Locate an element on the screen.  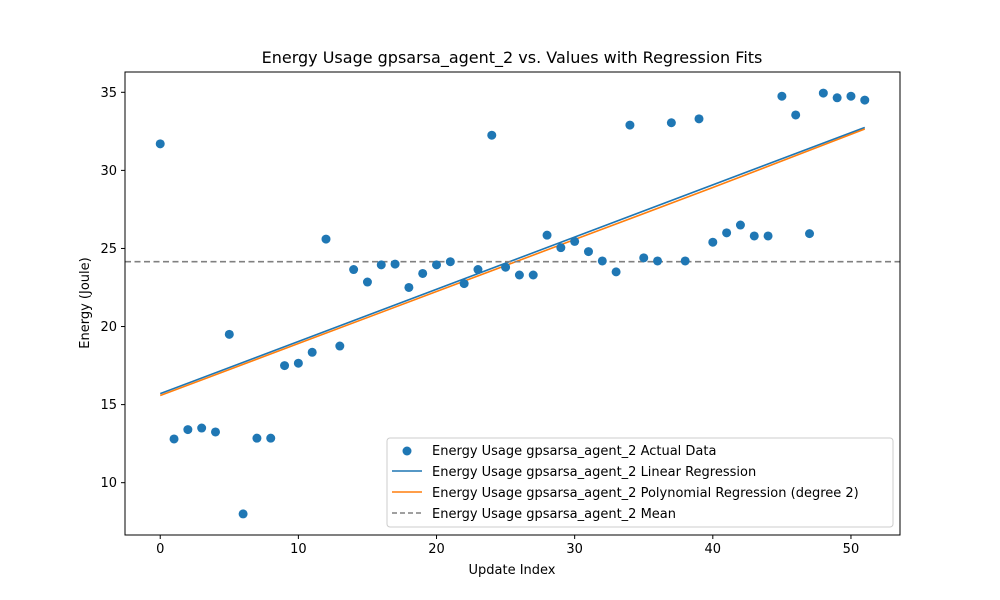
x-tick-label: 20 is located at coordinates (436, 549).